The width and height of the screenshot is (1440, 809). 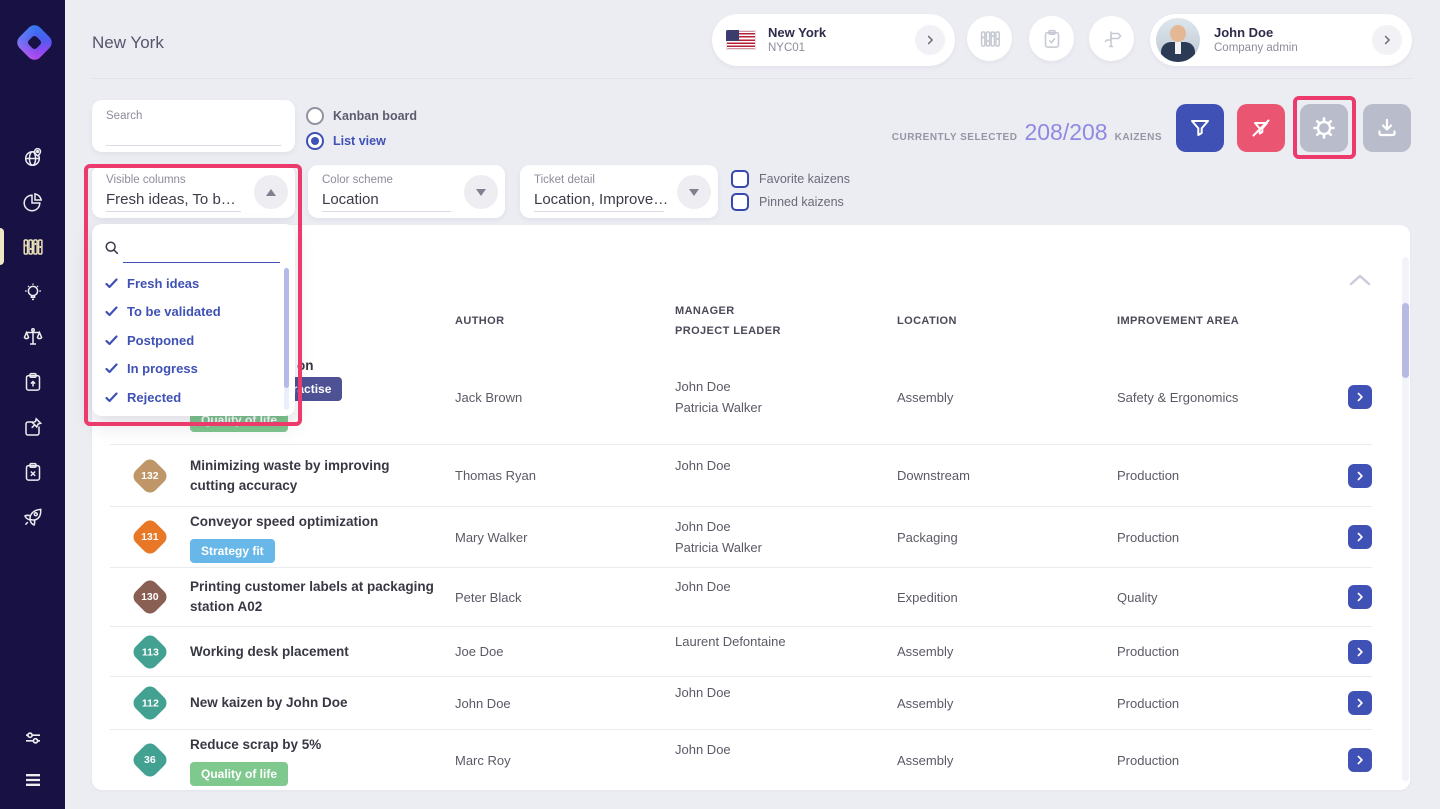 What do you see at coordinates (188, 283) in the screenshot?
I see `option-fresh-ideas: Fresh ideas` at bounding box center [188, 283].